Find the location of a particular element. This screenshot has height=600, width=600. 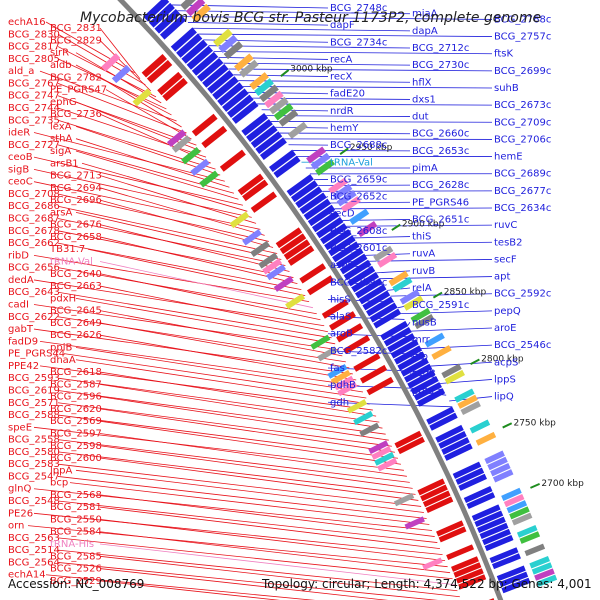

gene-label-right: BCG_2652c is located at coordinates (358, 197).